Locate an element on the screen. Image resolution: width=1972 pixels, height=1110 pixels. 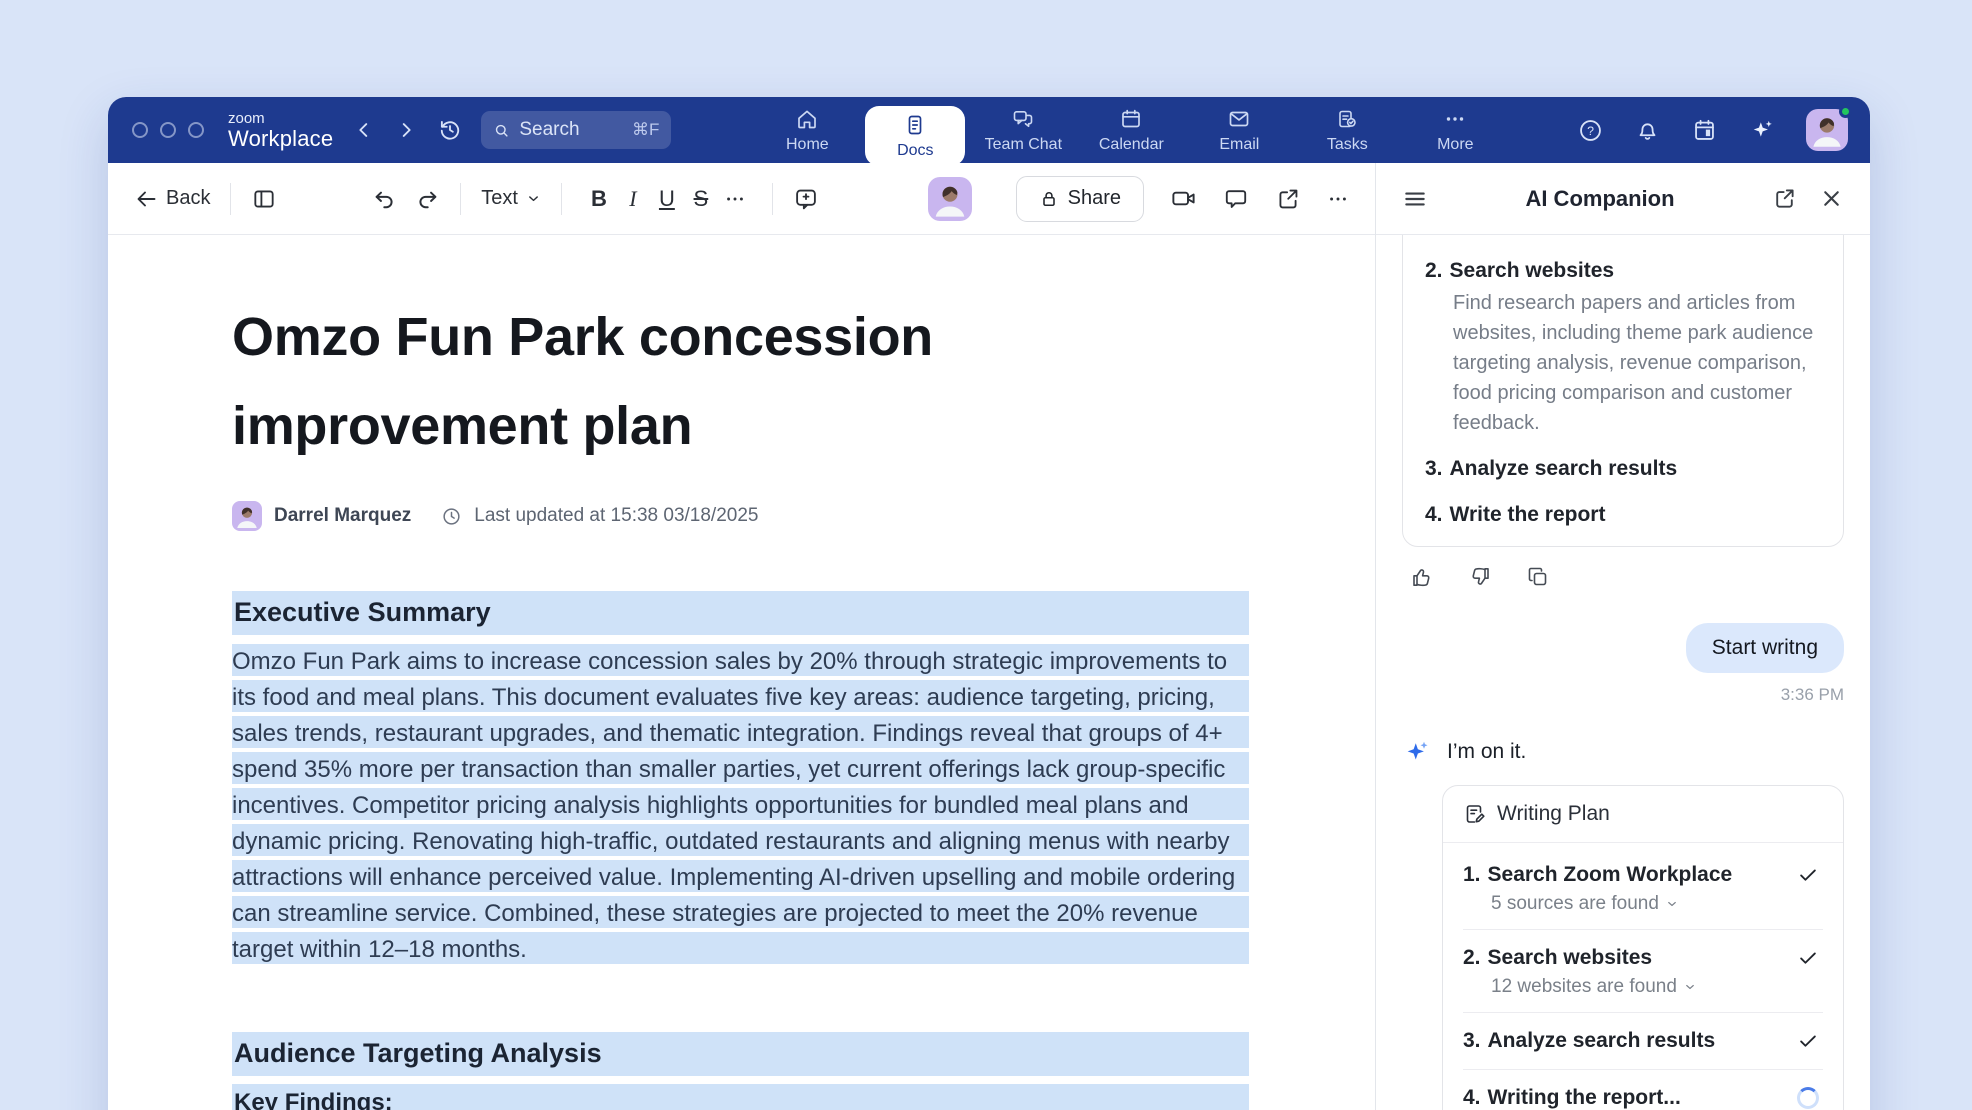
italic-button: I is located at coordinates (633, 199).